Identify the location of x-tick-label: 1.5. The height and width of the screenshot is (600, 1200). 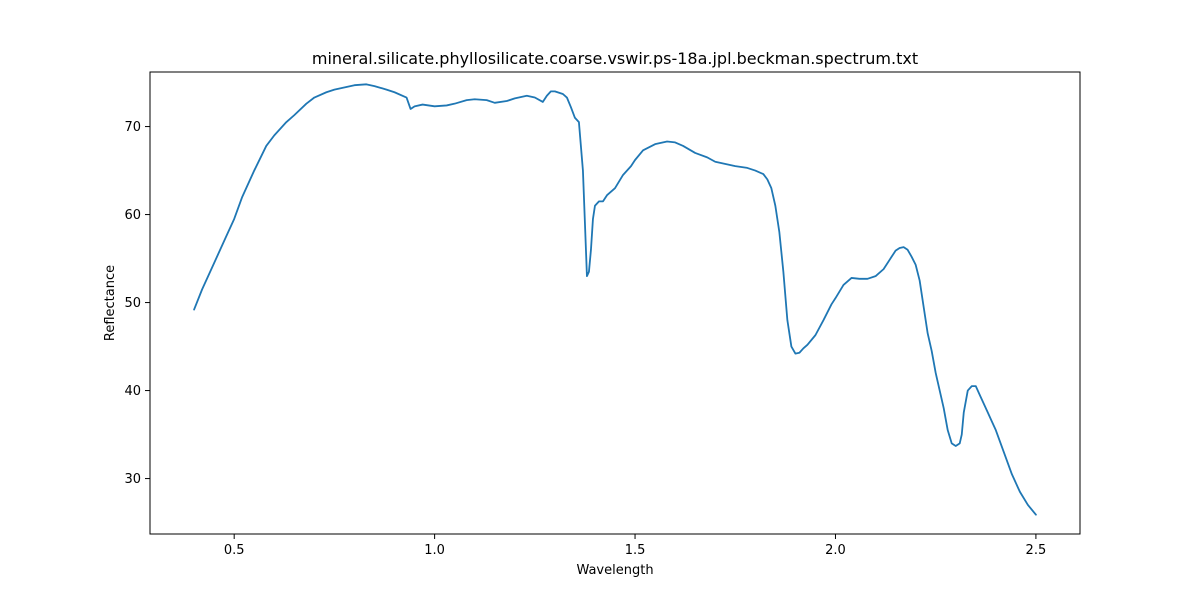
(635, 550).